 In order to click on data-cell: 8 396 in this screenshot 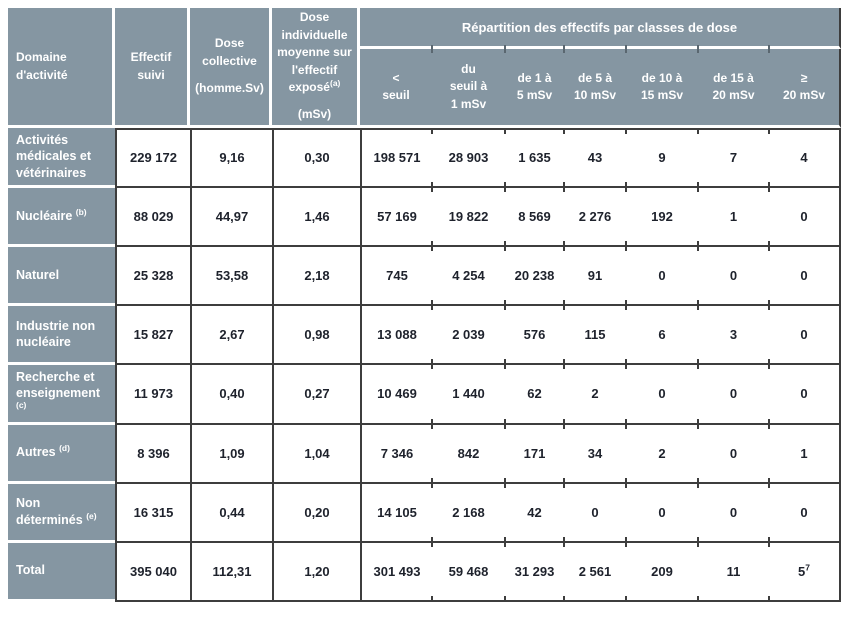, I will do `click(152, 454)`.